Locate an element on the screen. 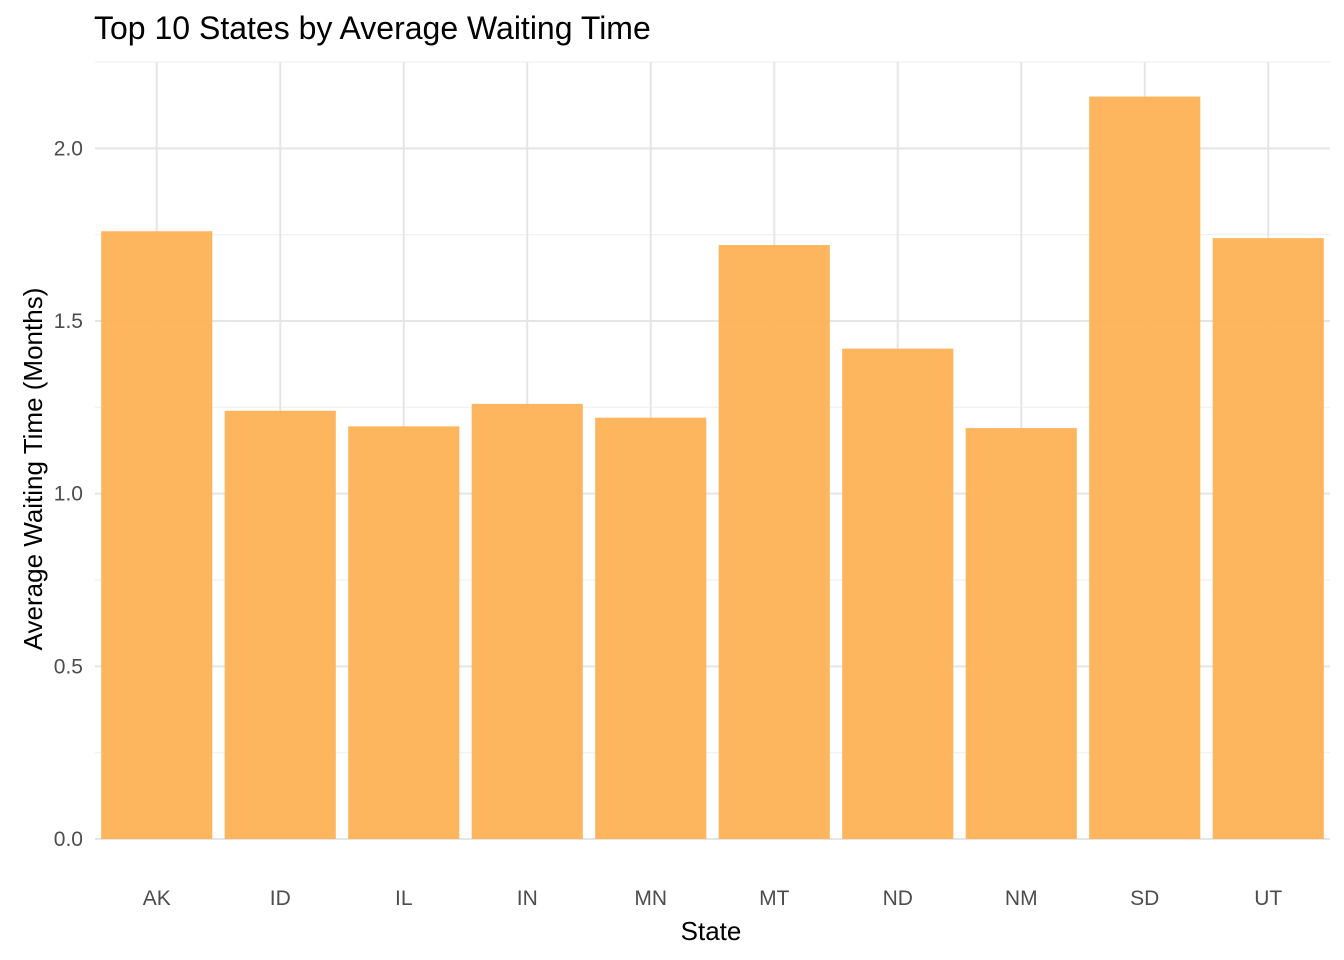 The image size is (1344, 960). x-tick-label: MT is located at coordinates (774, 898).